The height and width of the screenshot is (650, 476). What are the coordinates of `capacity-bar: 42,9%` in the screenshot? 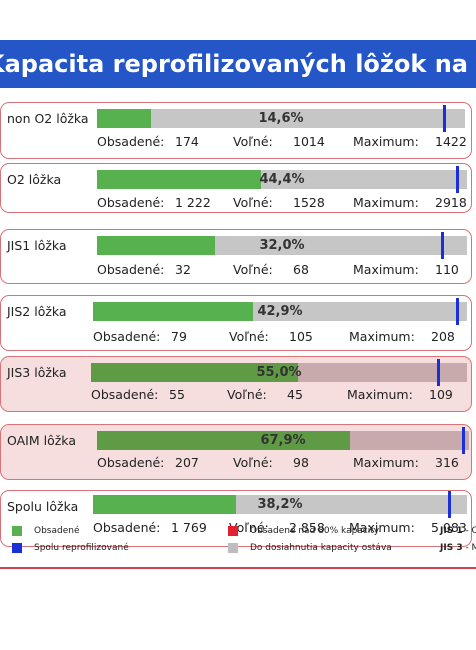 It's located at (280, 311).